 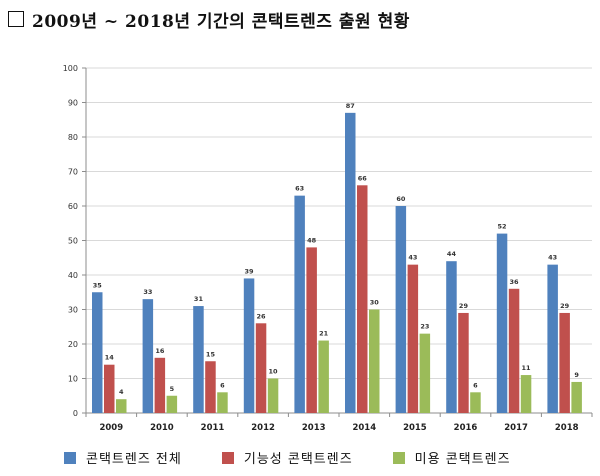 I want to click on data-label-cosmetic-2016: 6, so click(x=475, y=385).